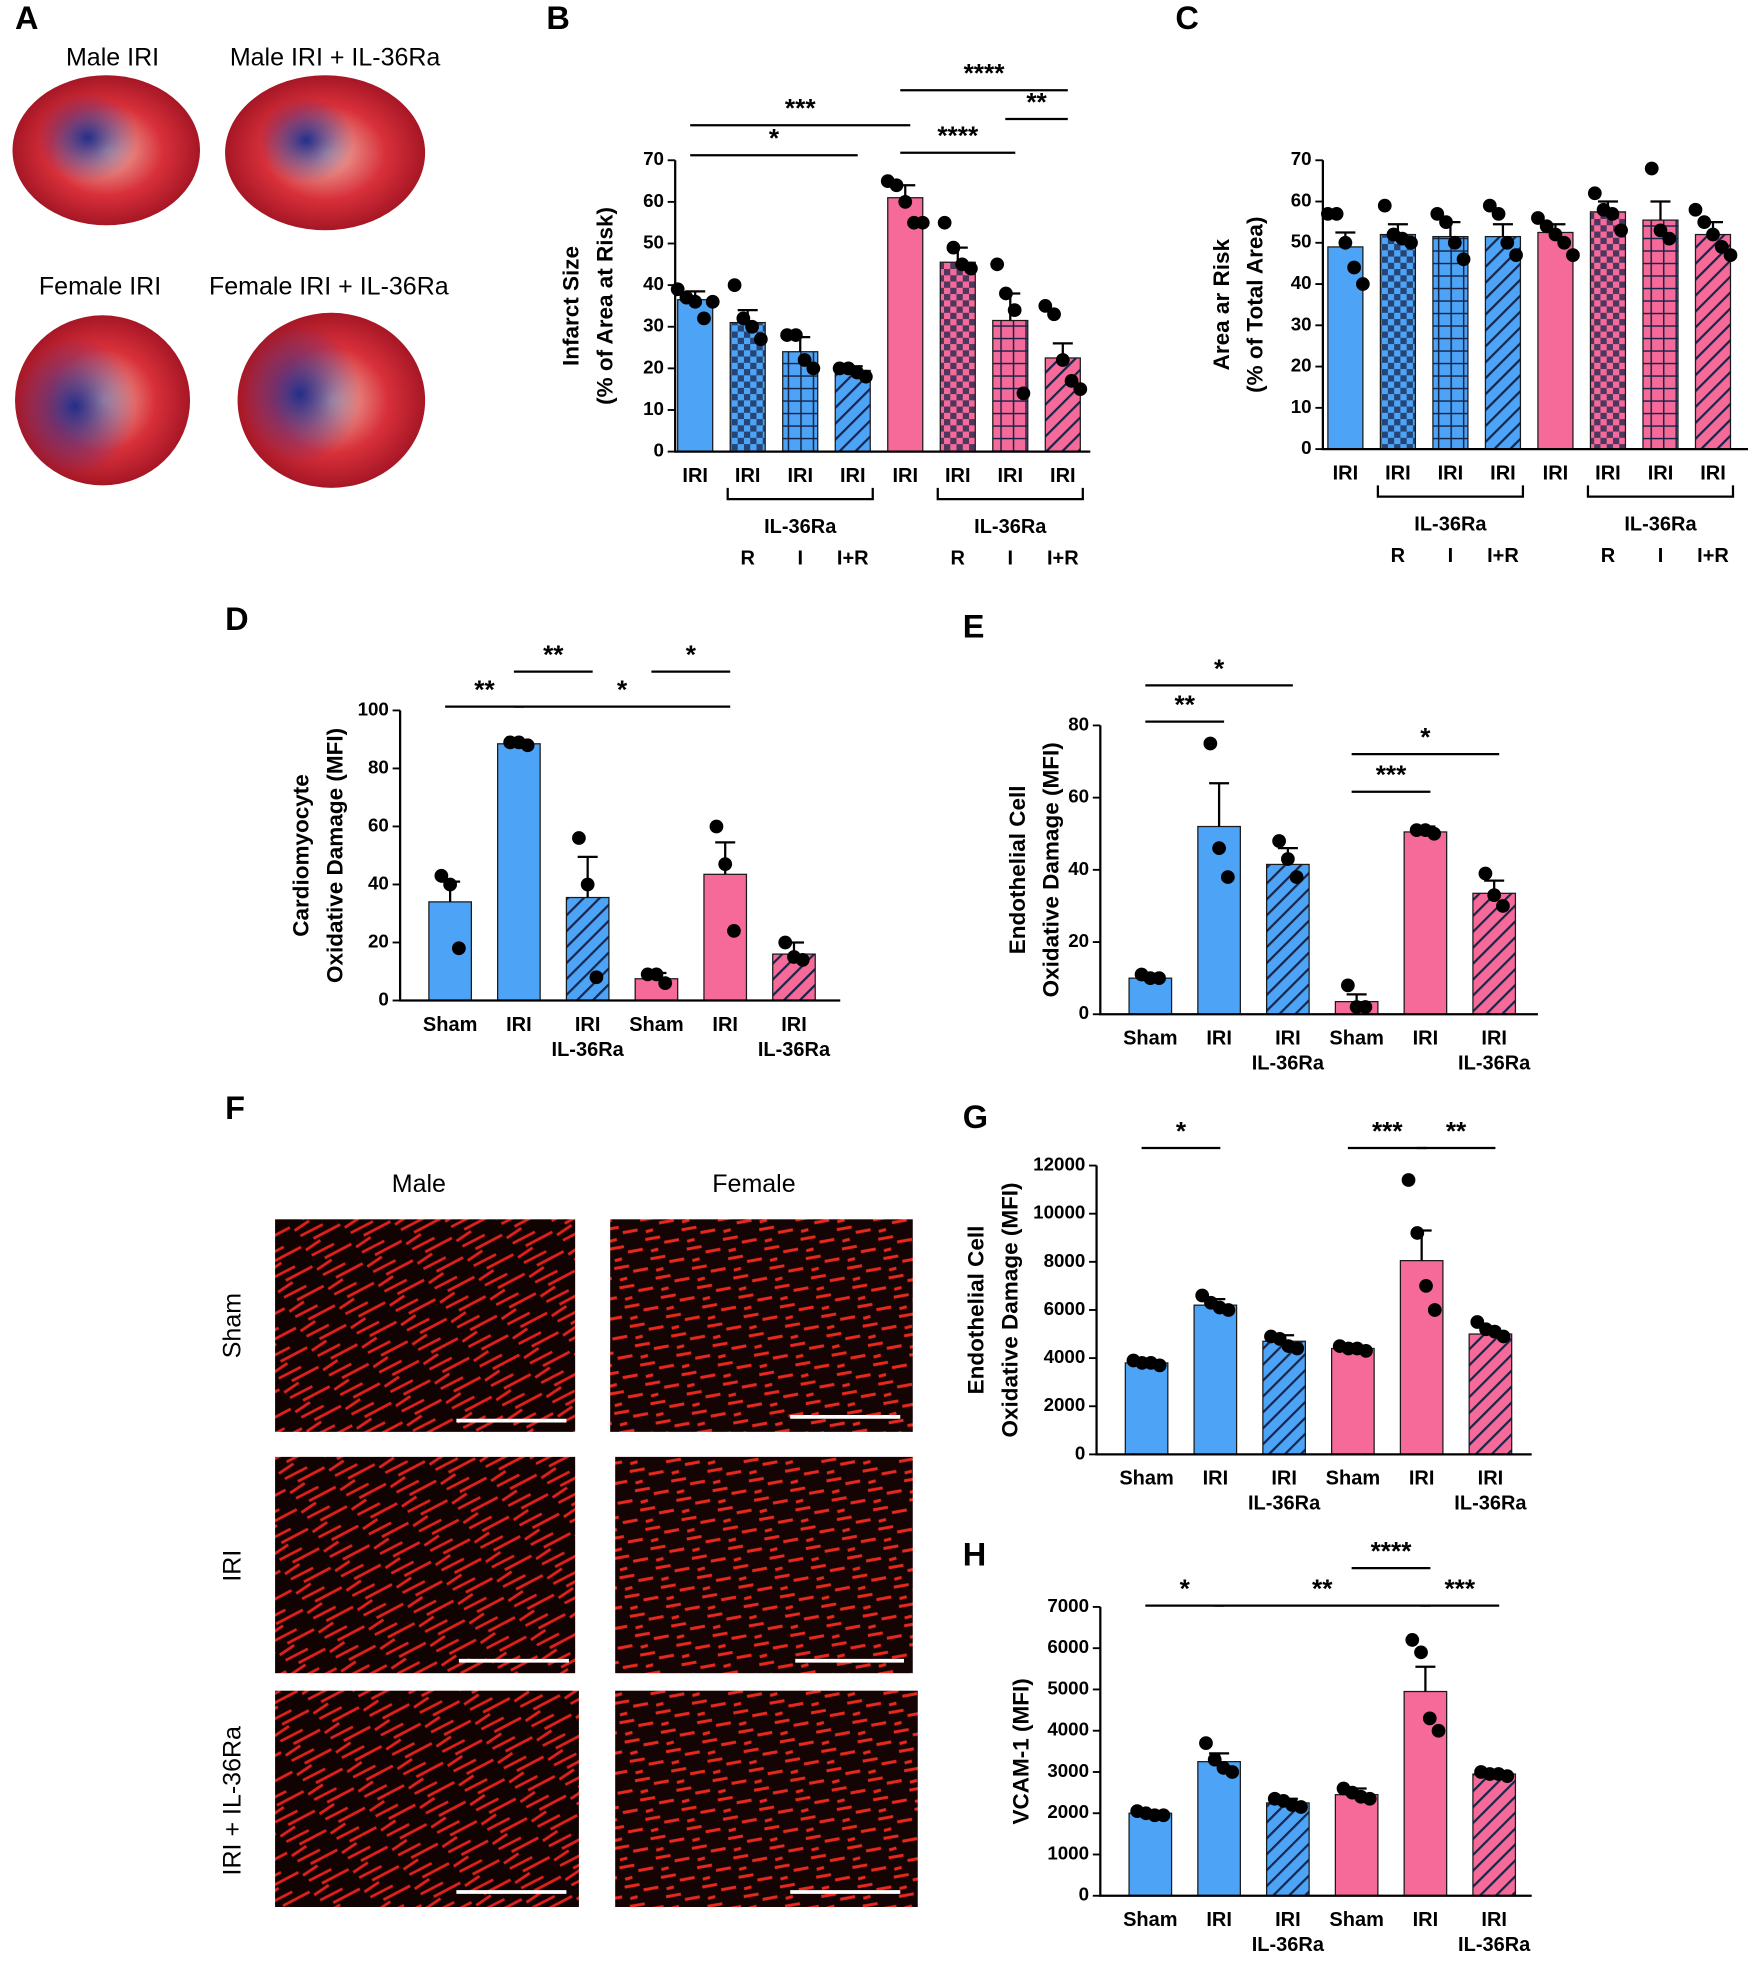 This screenshot has height=1961, width=1763. I want to click on y-axis-label: Infarct Size, so click(571, 306).